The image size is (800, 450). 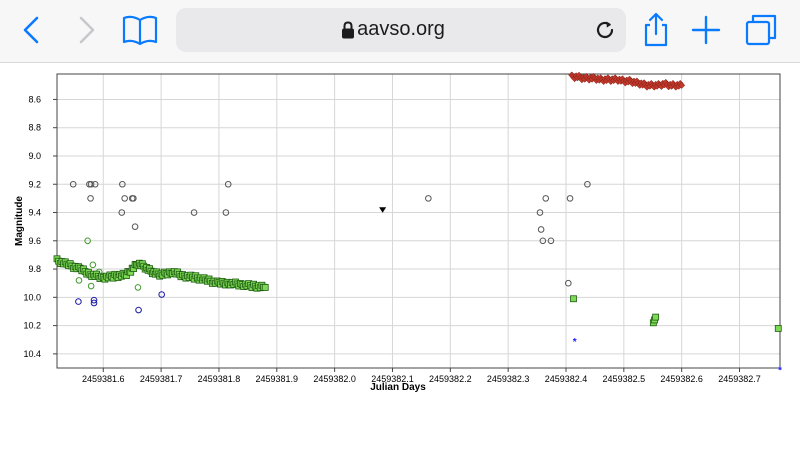 I want to click on x-tick-label: 2459381.8, so click(x=219, y=379).